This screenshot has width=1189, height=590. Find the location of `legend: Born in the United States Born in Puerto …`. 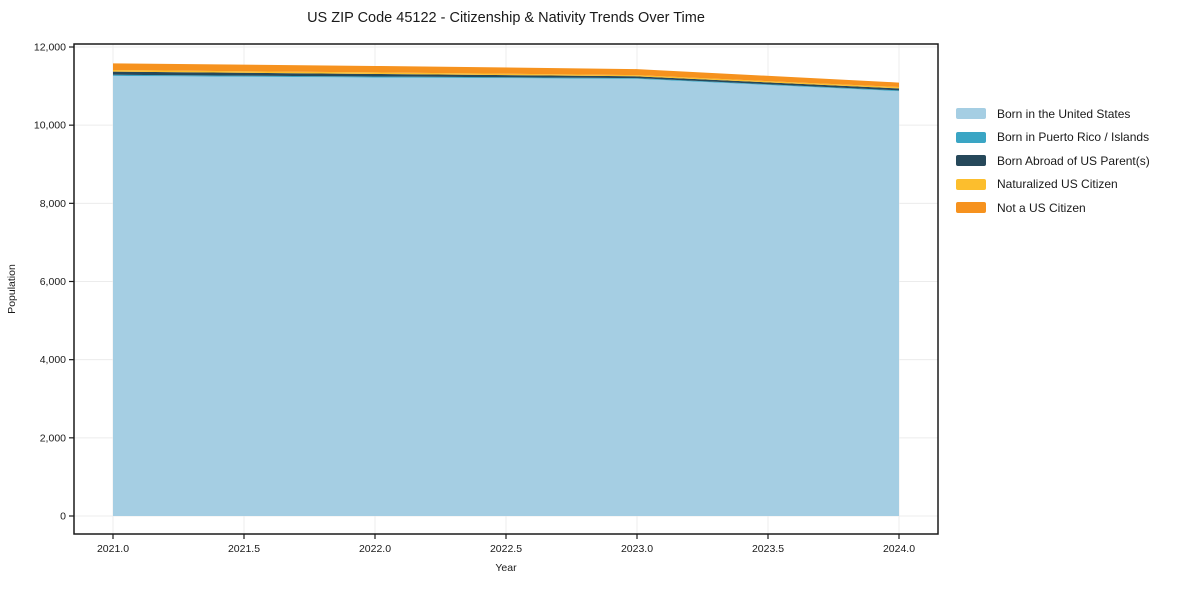

legend: Born in the United States Born in Puerto … is located at coordinates (1053, 161).